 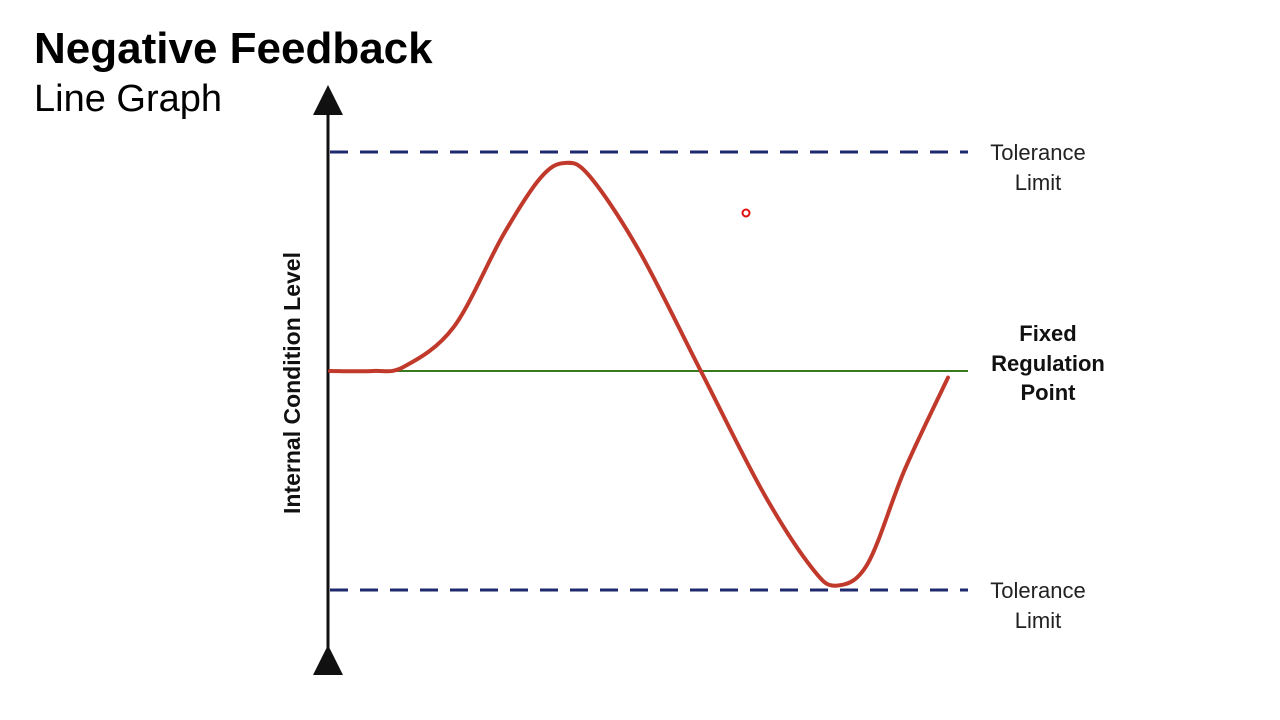 I want to click on upper-tolerance-label-line1: Tolerance, so click(x=1037, y=152).